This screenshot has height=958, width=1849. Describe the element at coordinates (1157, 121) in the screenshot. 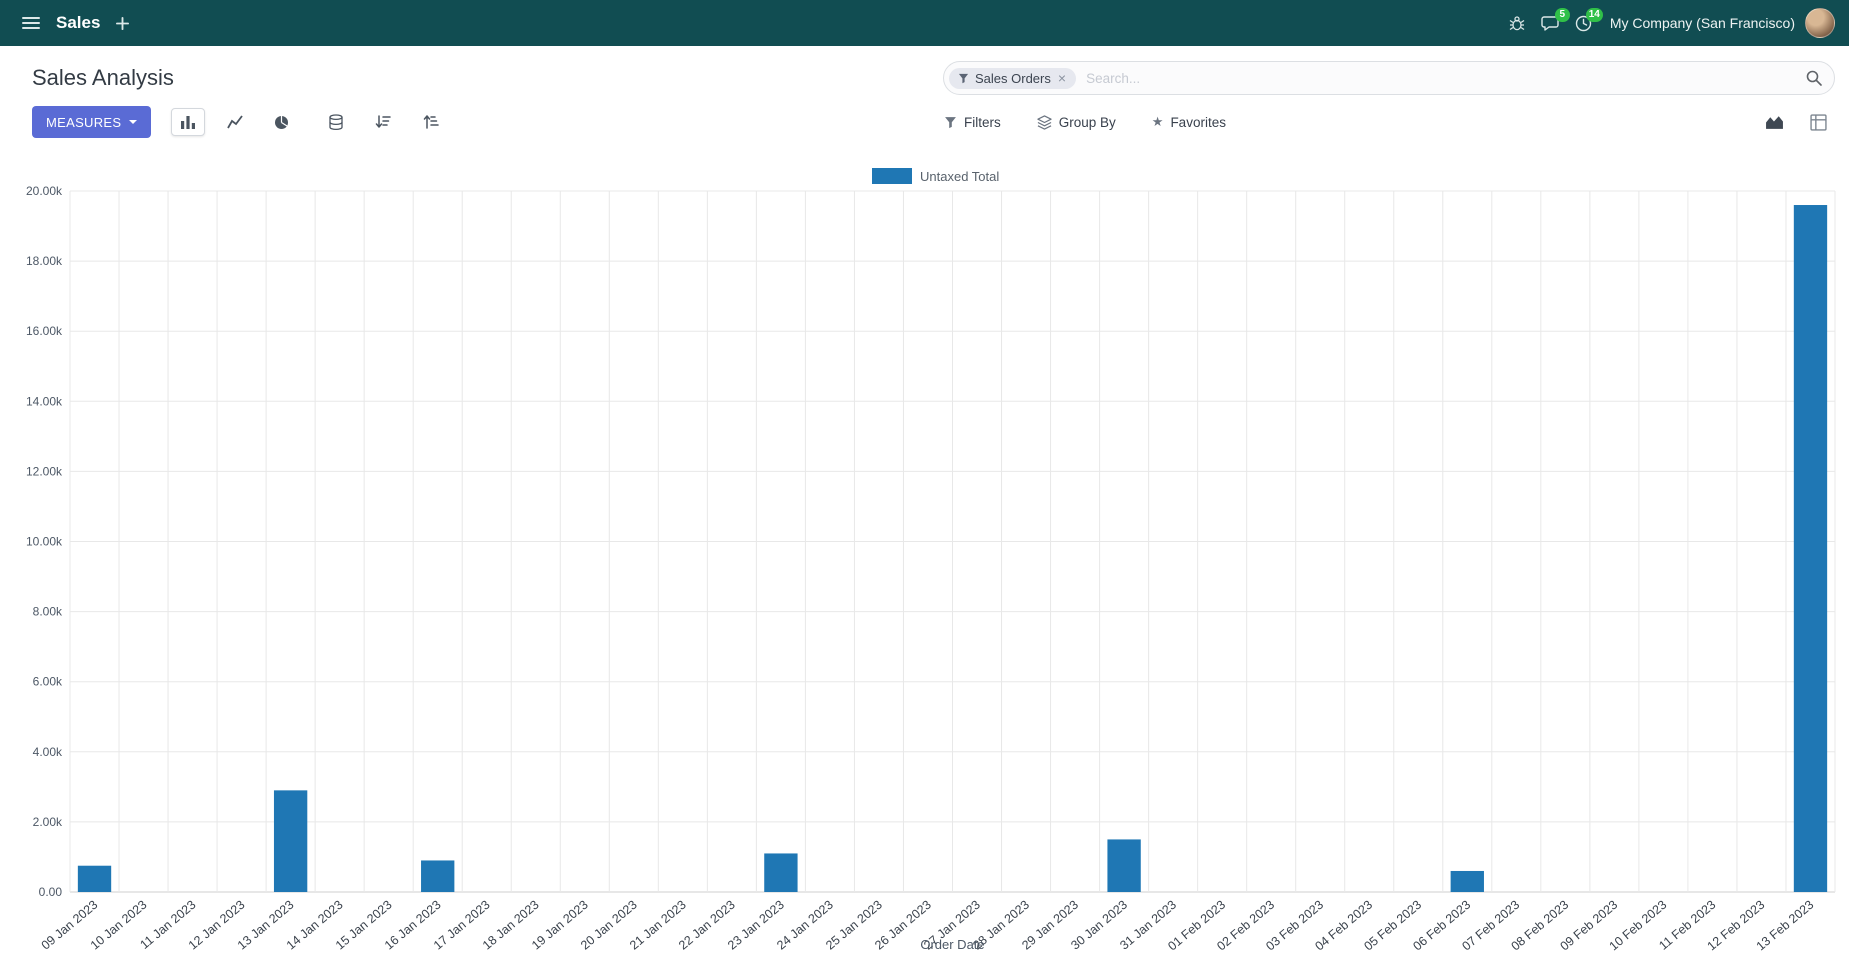

I see `star-icon: ★` at that location.